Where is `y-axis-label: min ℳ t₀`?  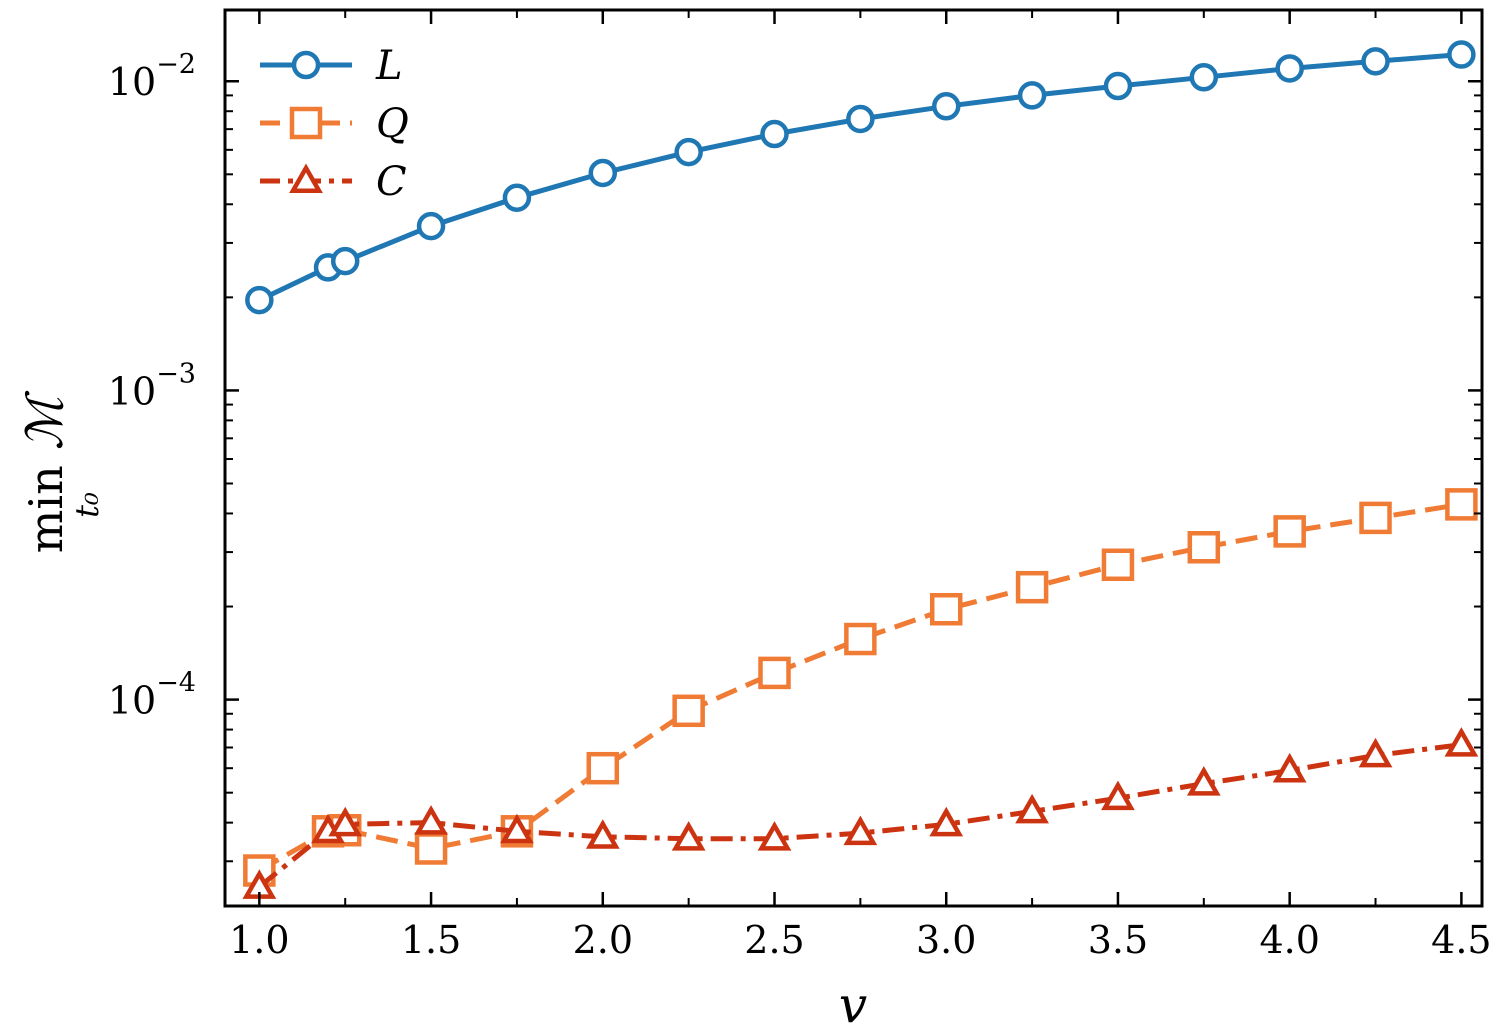
y-axis-label: min ℳ t₀ is located at coordinates (61, 471).